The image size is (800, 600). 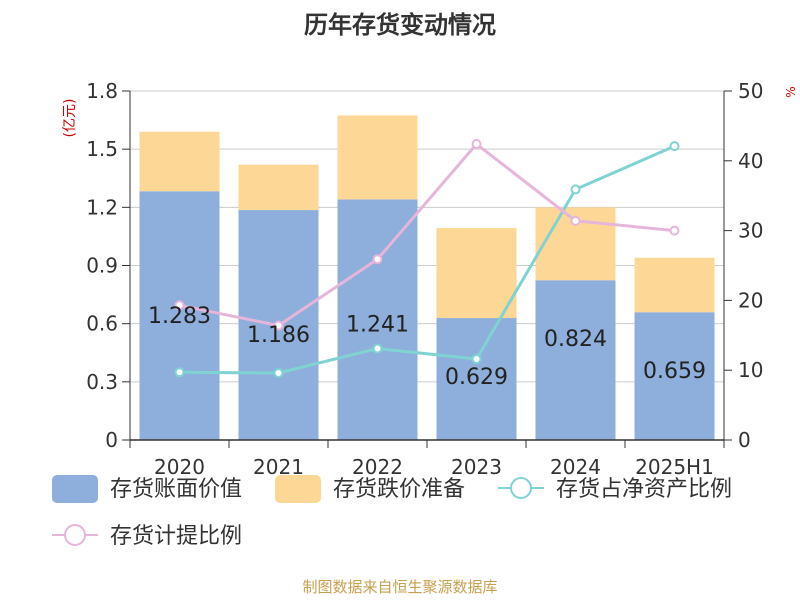 I want to click on bar-data-label: 1.283, so click(x=179, y=316).